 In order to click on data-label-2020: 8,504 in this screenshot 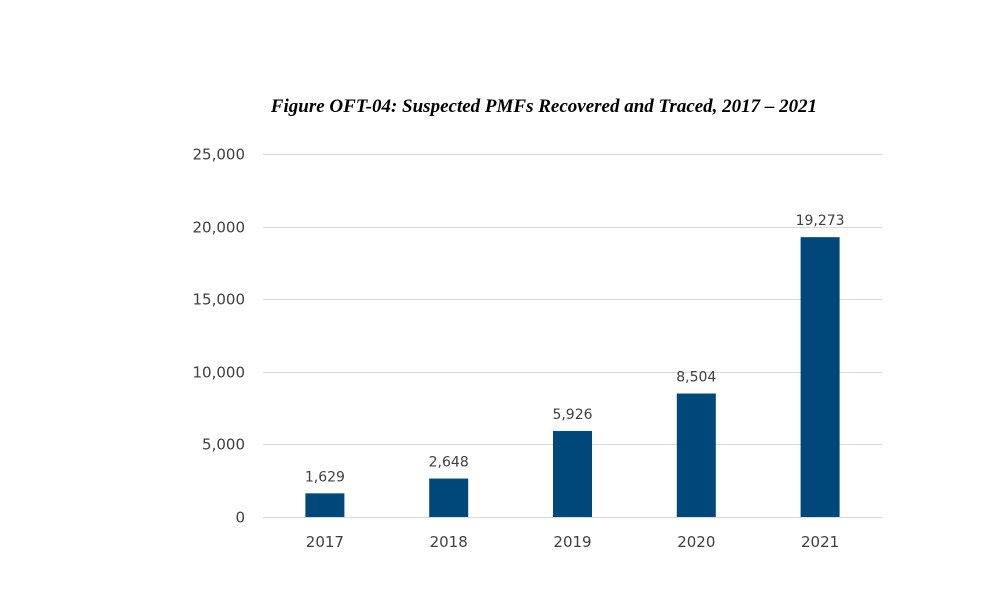, I will do `click(696, 378)`.